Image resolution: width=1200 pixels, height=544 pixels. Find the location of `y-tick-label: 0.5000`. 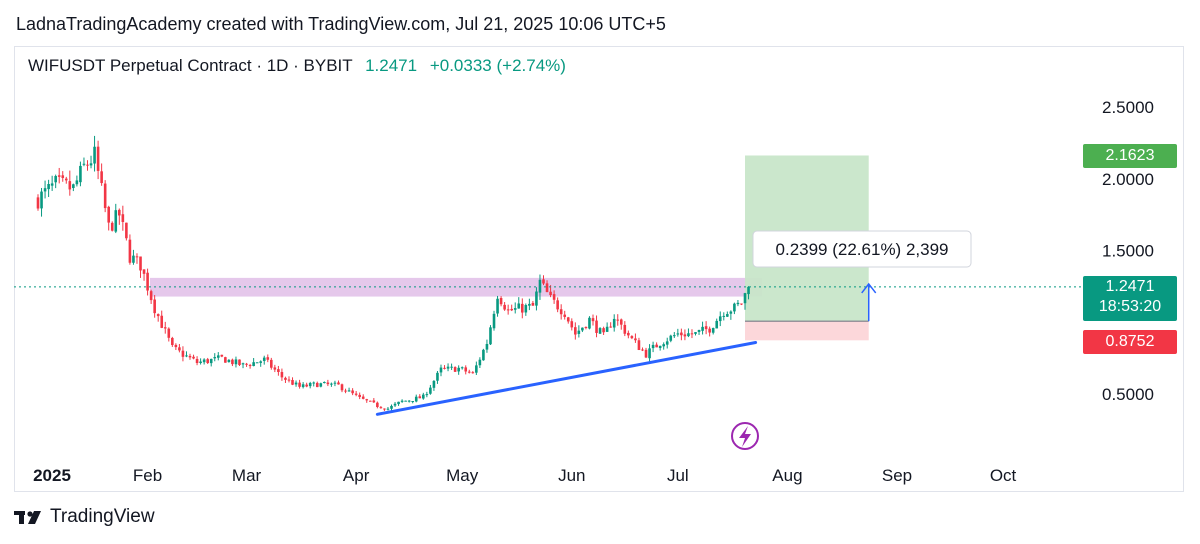

y-tick-label: 0.5000 is located at coordinates (1128, 394).